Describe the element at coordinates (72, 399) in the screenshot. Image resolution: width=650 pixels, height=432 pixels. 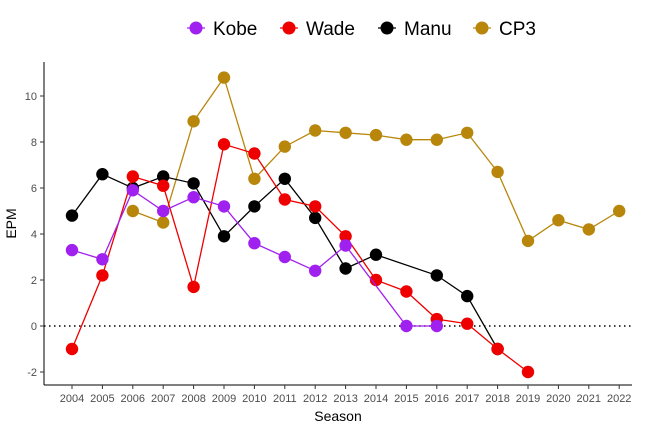
I see `x-tick-label: 2004` at that location.